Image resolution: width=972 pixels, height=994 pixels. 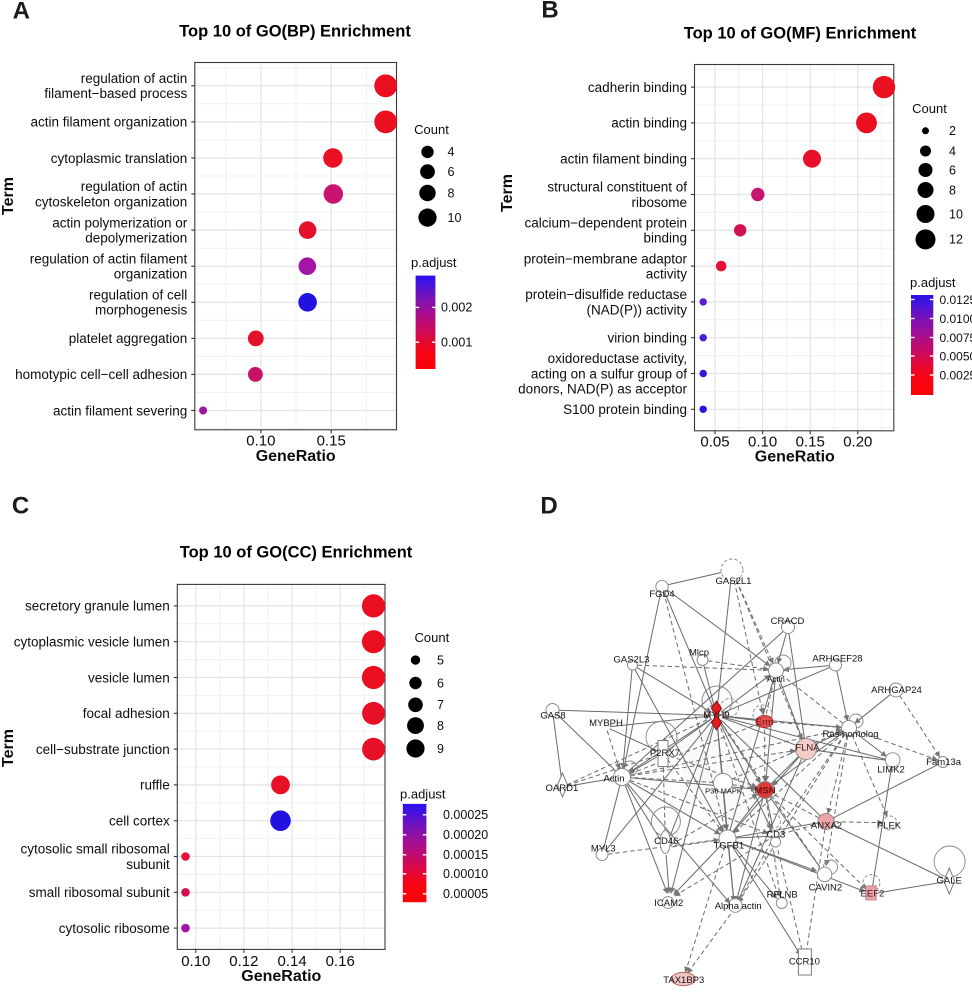 I want to click on svg-text: 7, so click(x=440, y=705).